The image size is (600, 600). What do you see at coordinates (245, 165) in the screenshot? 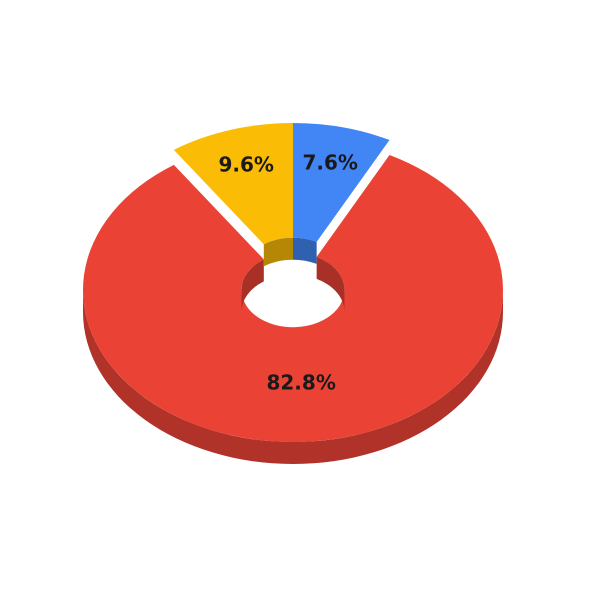
I see `value-label: 9.6%` at bounding box center [245, 165].